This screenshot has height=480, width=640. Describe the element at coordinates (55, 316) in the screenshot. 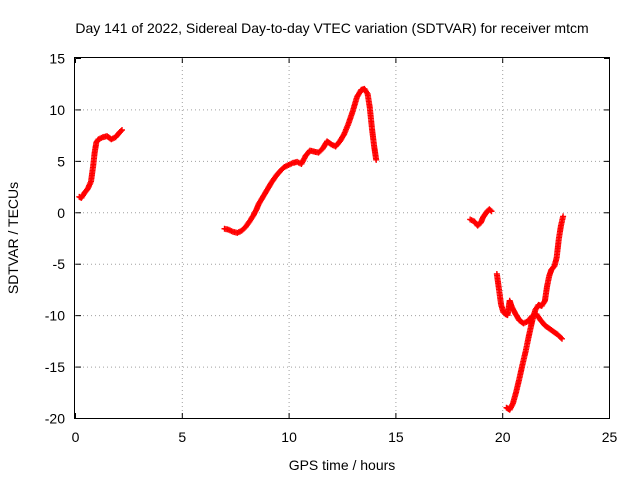

I see `y-tick-label: -10` at that location.